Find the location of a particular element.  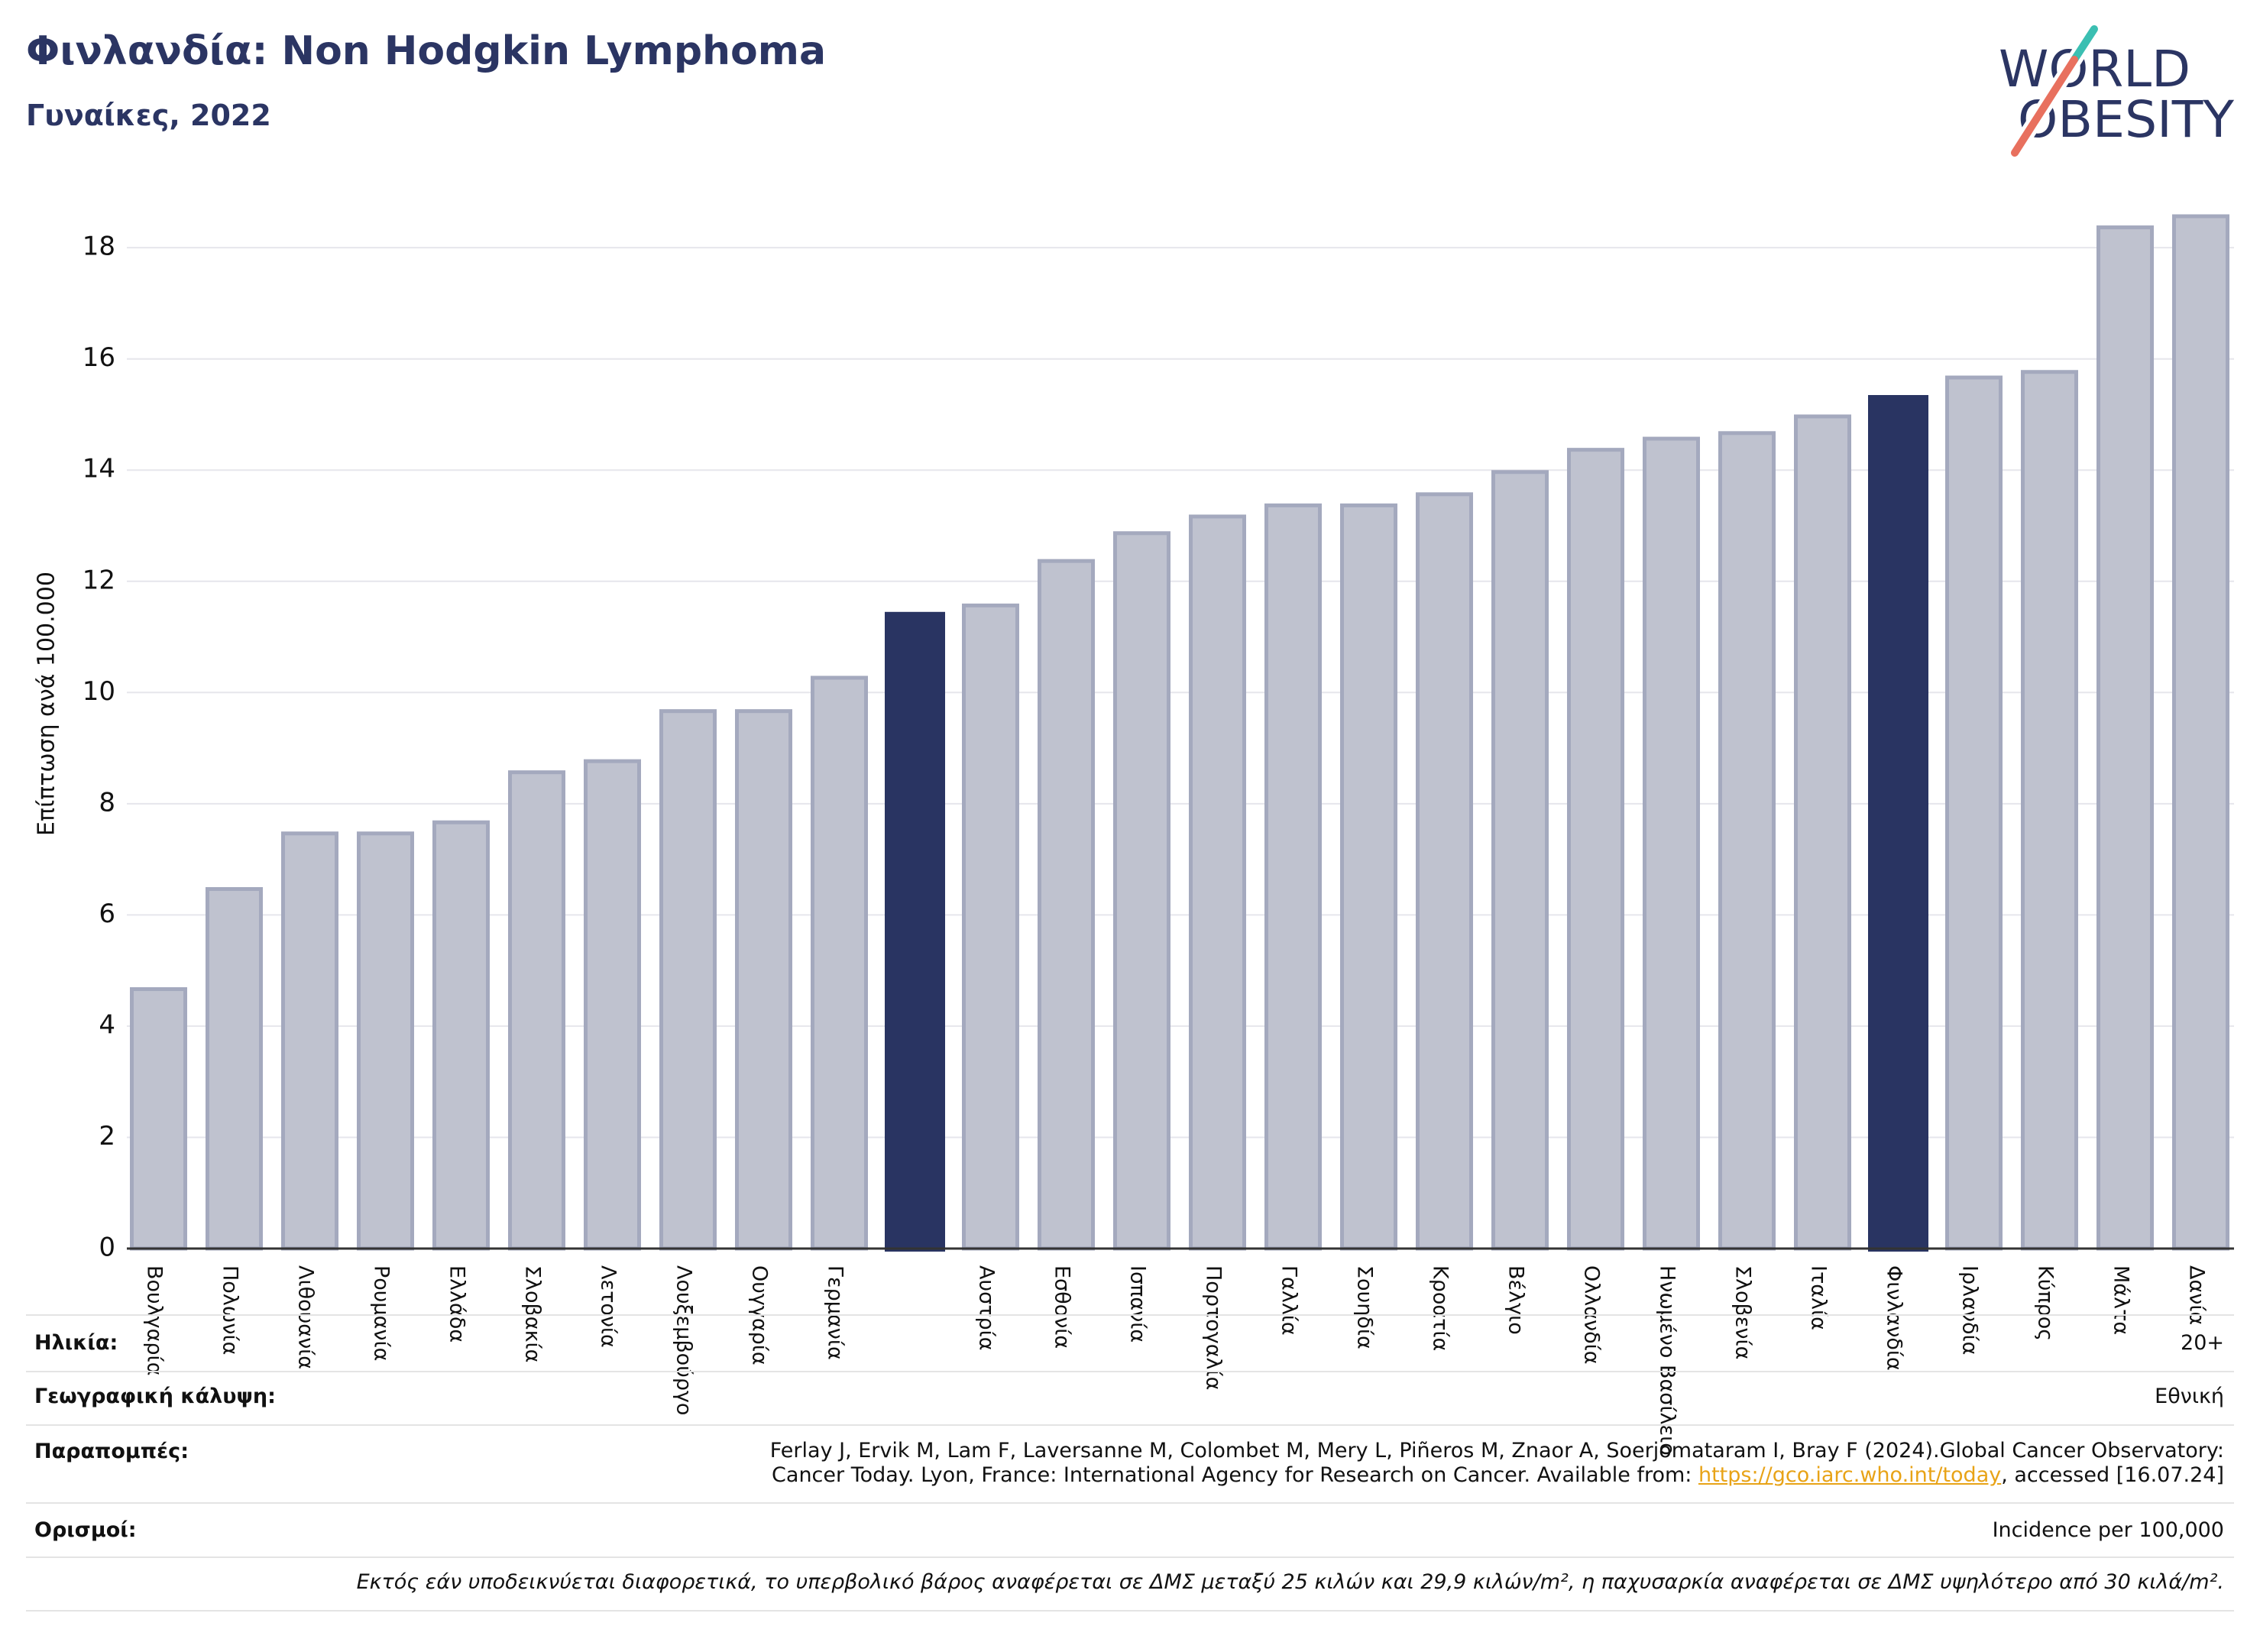

world-obesity-logo: WORLD OBESITY is located at coordinates (2117, 91).